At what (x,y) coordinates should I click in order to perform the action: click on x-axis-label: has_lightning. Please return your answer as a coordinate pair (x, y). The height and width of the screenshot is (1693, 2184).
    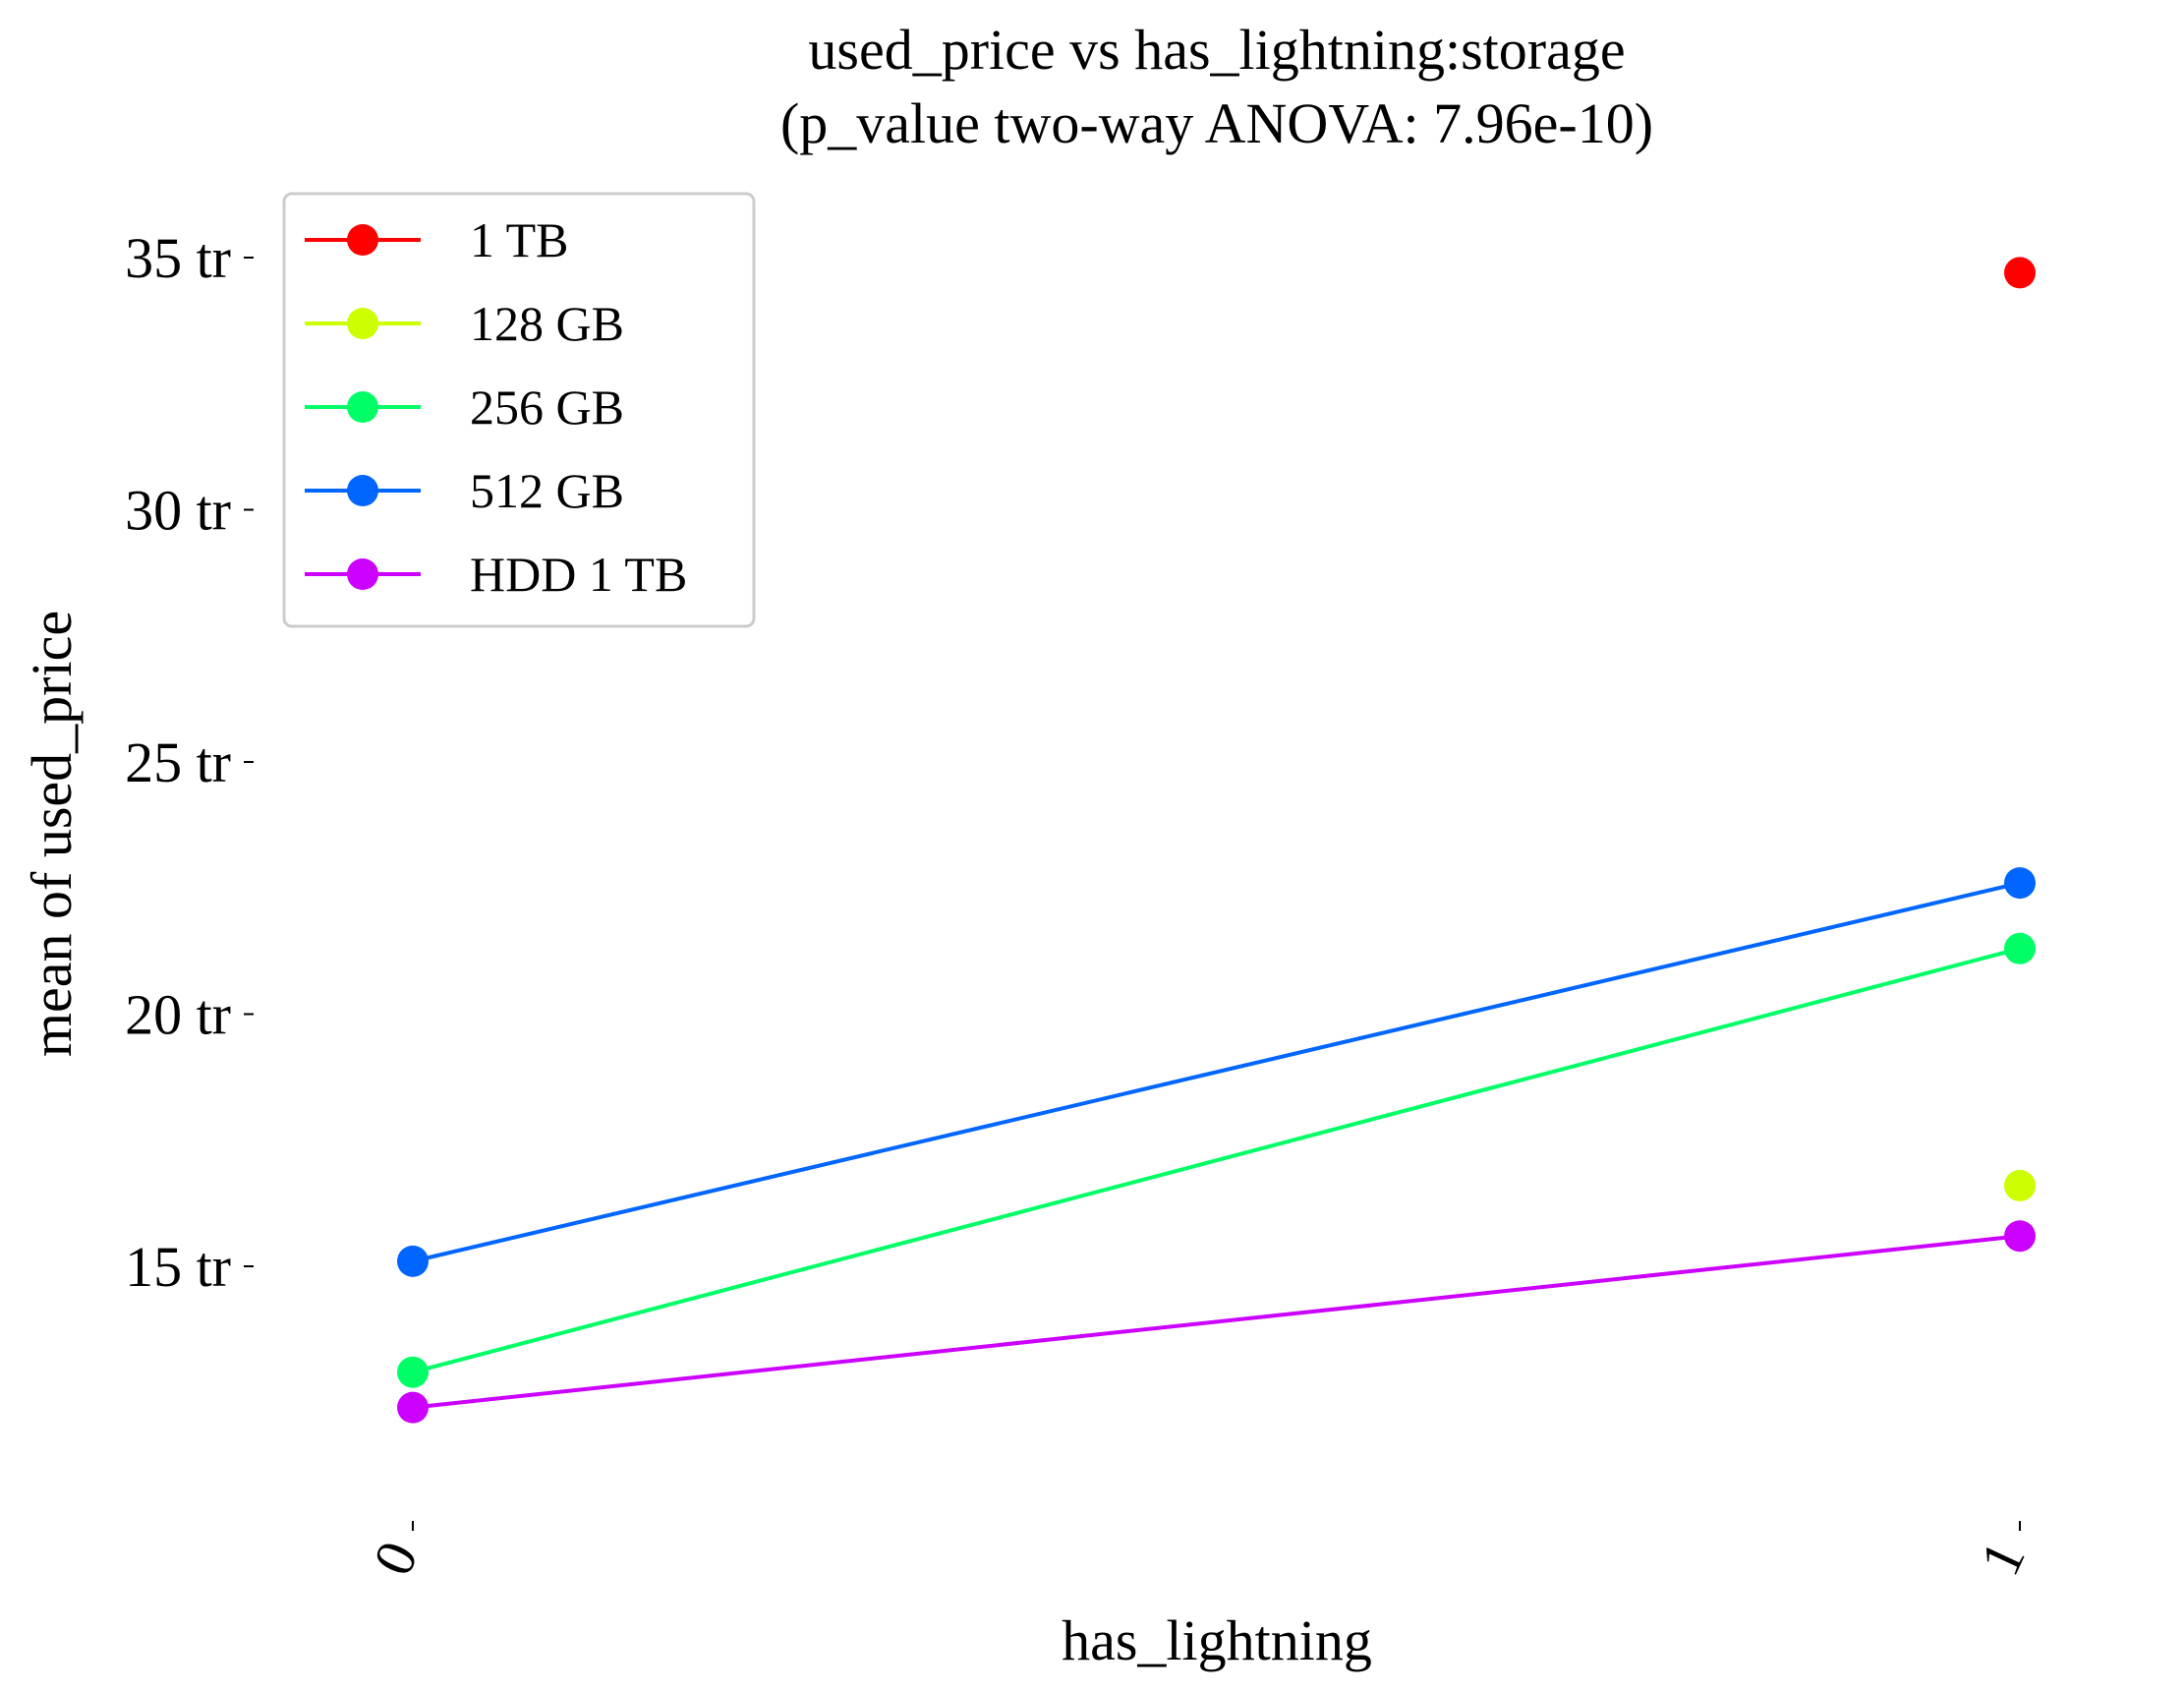
    Looking at the image, I should click on (1217, 1640).